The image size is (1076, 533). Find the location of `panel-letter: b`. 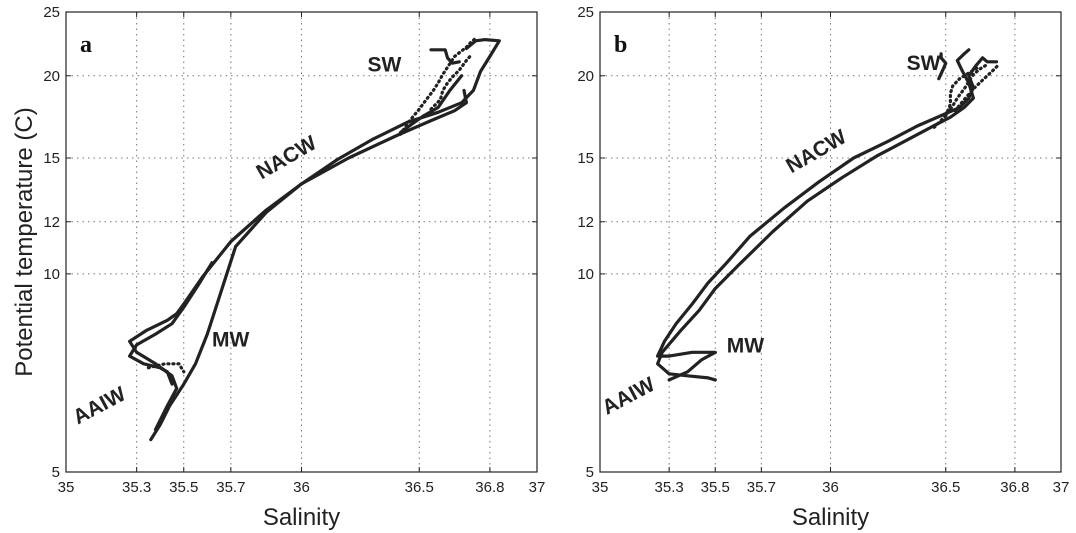

panel-letter: b is located at coordinates (620, 45).